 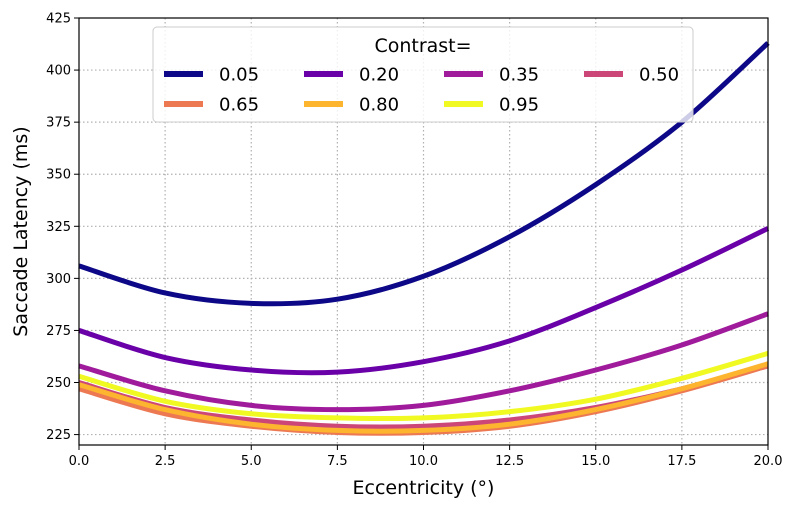 I want to click on y-tick-label: 250, so click(x=58, y=383).